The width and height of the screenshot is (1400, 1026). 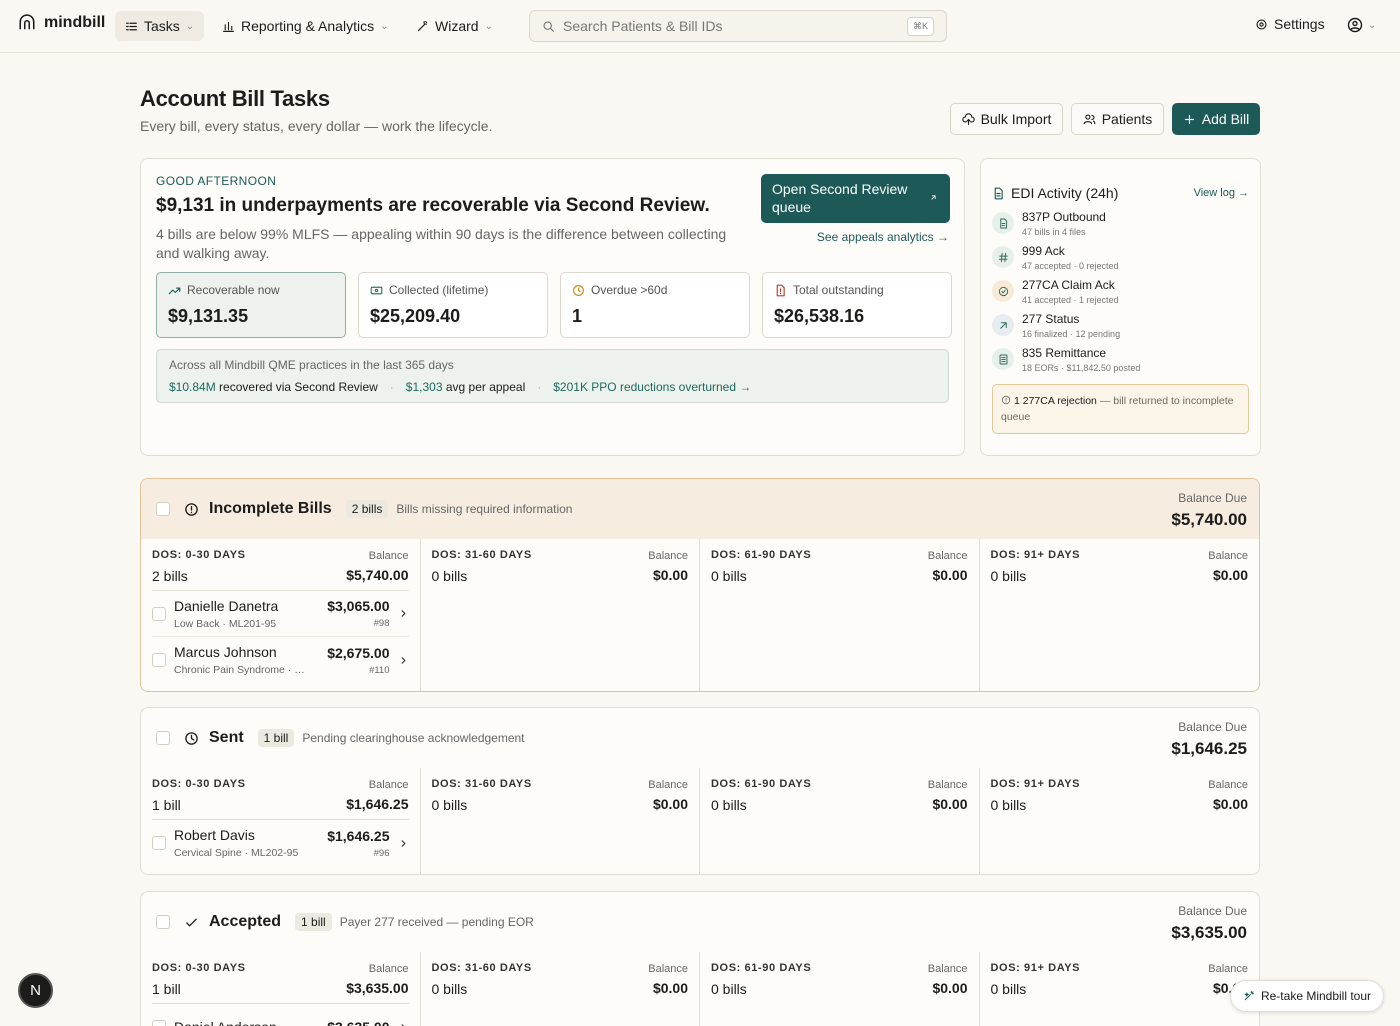 What do you see at coordinates (246, 614) in the screenshot?
I see `bill-main: Danielle Danetra Low Back · ML201-95` at bounding box center [246, 614].